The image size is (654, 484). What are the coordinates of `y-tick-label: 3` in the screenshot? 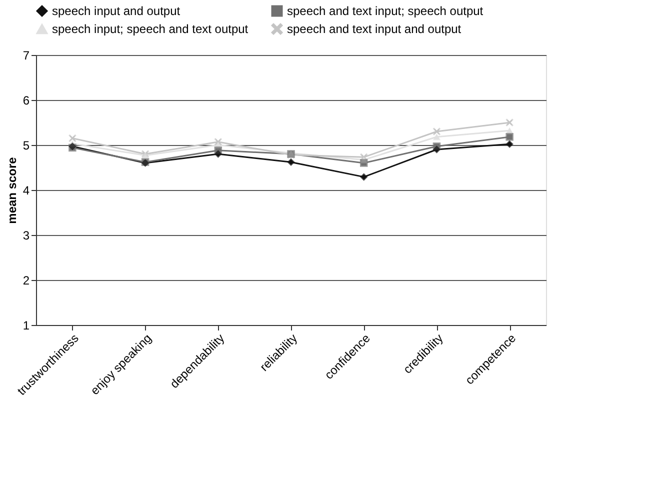 It's located at (26, 235).